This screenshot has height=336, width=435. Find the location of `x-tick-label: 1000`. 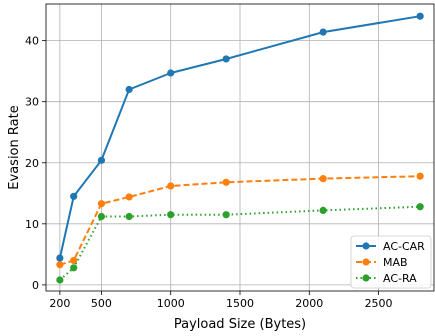

x-tick-label: 1000 is located at coordinates (171, 303).